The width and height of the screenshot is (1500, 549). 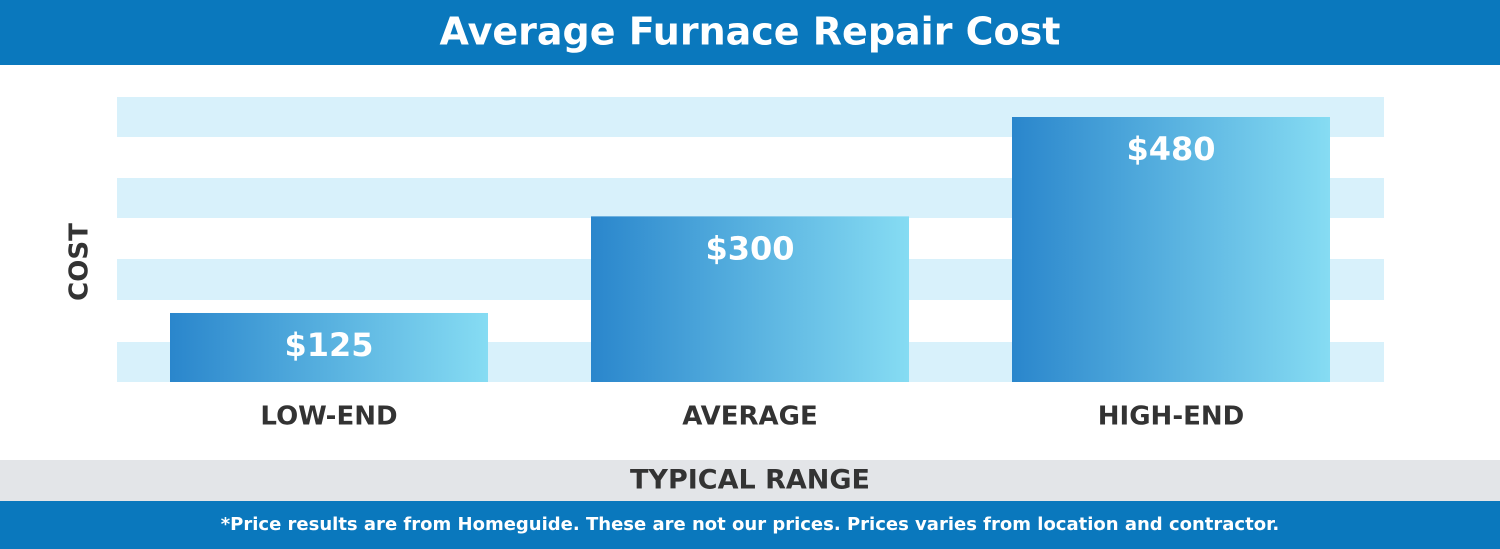 I want to click on value-label: $480, so click(x=1170, y=149).